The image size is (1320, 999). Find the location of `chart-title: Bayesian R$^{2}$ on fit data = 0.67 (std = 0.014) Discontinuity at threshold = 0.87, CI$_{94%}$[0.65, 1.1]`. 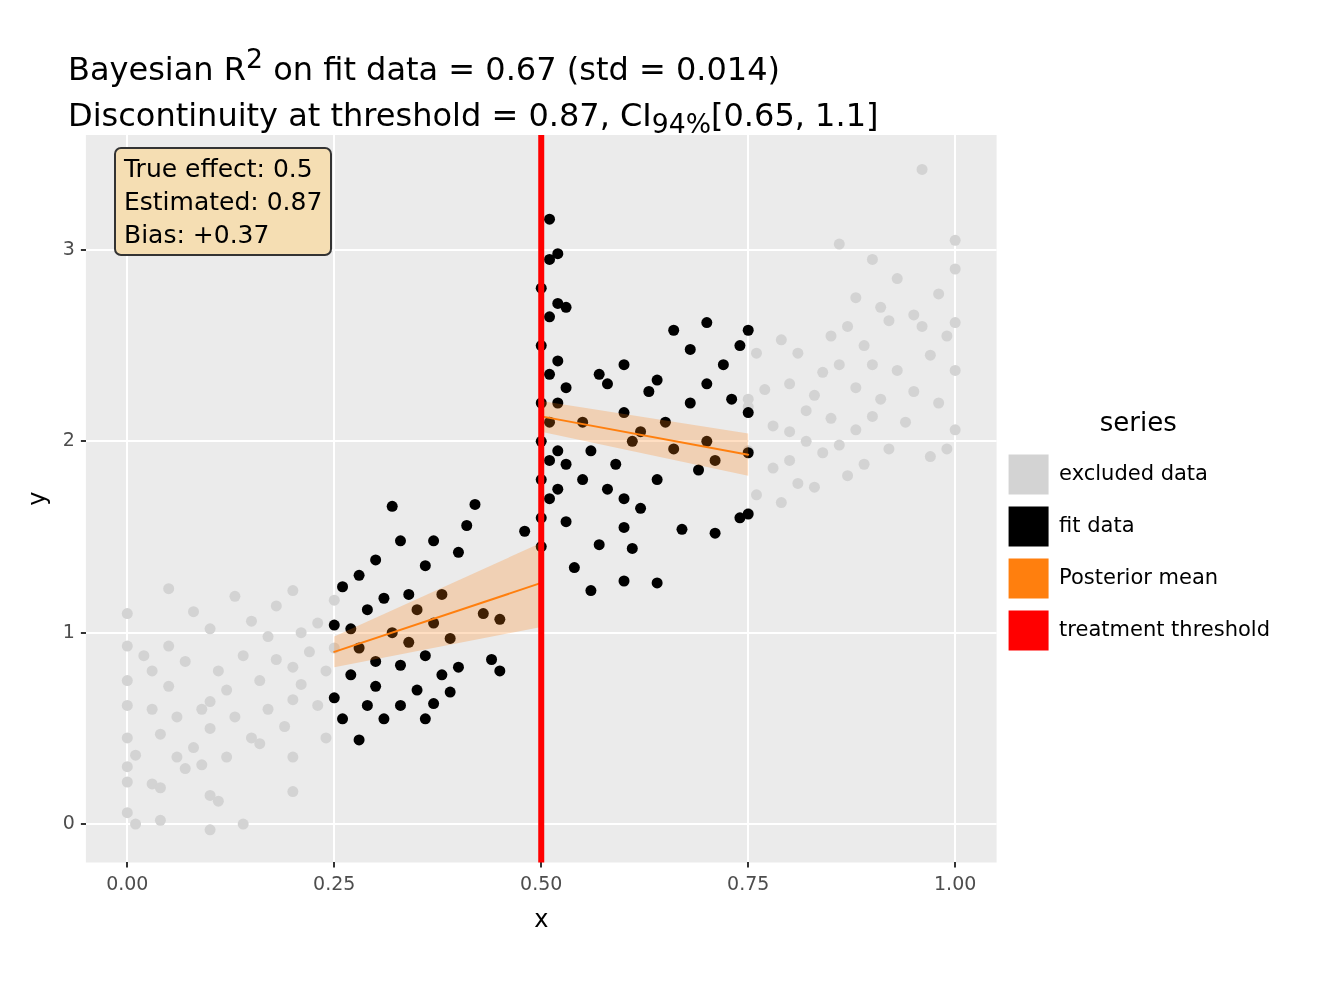

chart-title: Bayesian R$^{2}$ on fit data = 0.67 (std = 0.014) Discontinuity at threshold = 0.87, CI$_{94%}$[0.65, 1.1] is located at coordinates (473, 92).